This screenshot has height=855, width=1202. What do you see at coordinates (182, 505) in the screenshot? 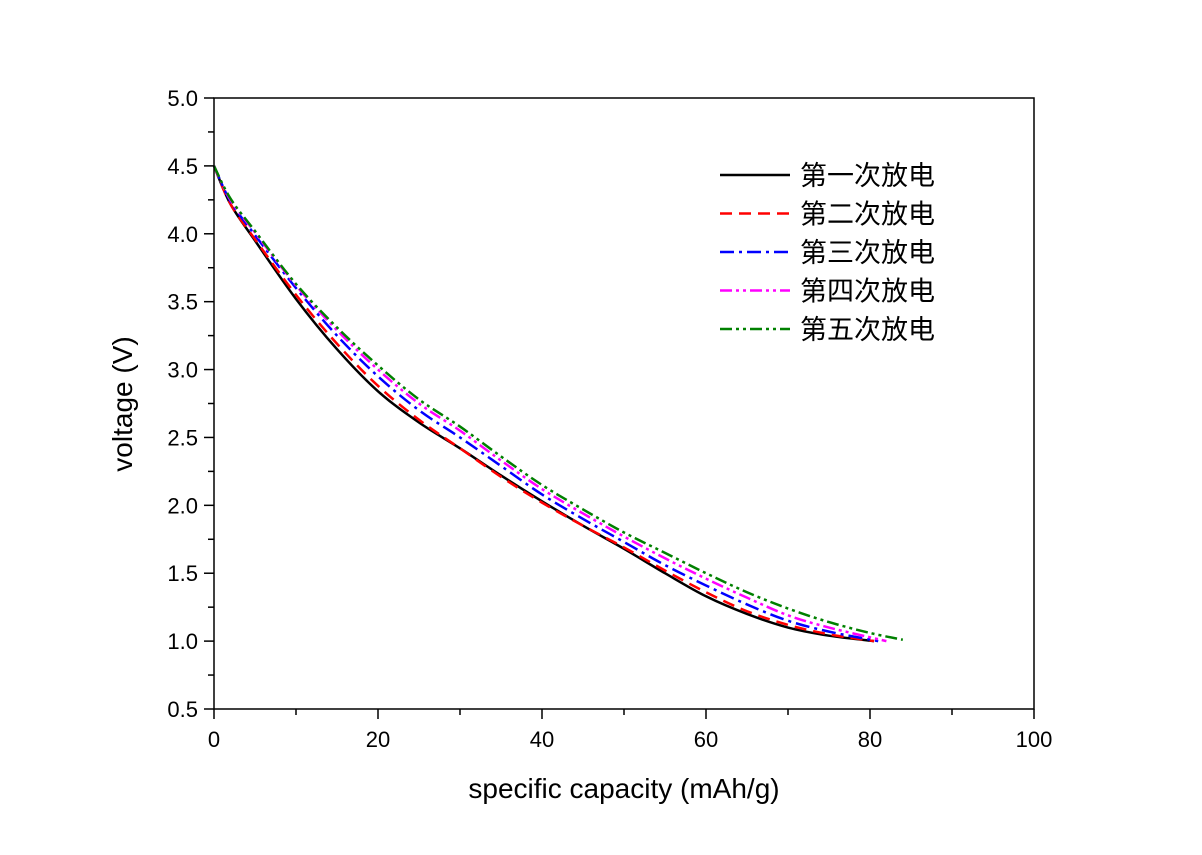
I see `y-tick-label: 2.0` at bounding box center [182, 505].